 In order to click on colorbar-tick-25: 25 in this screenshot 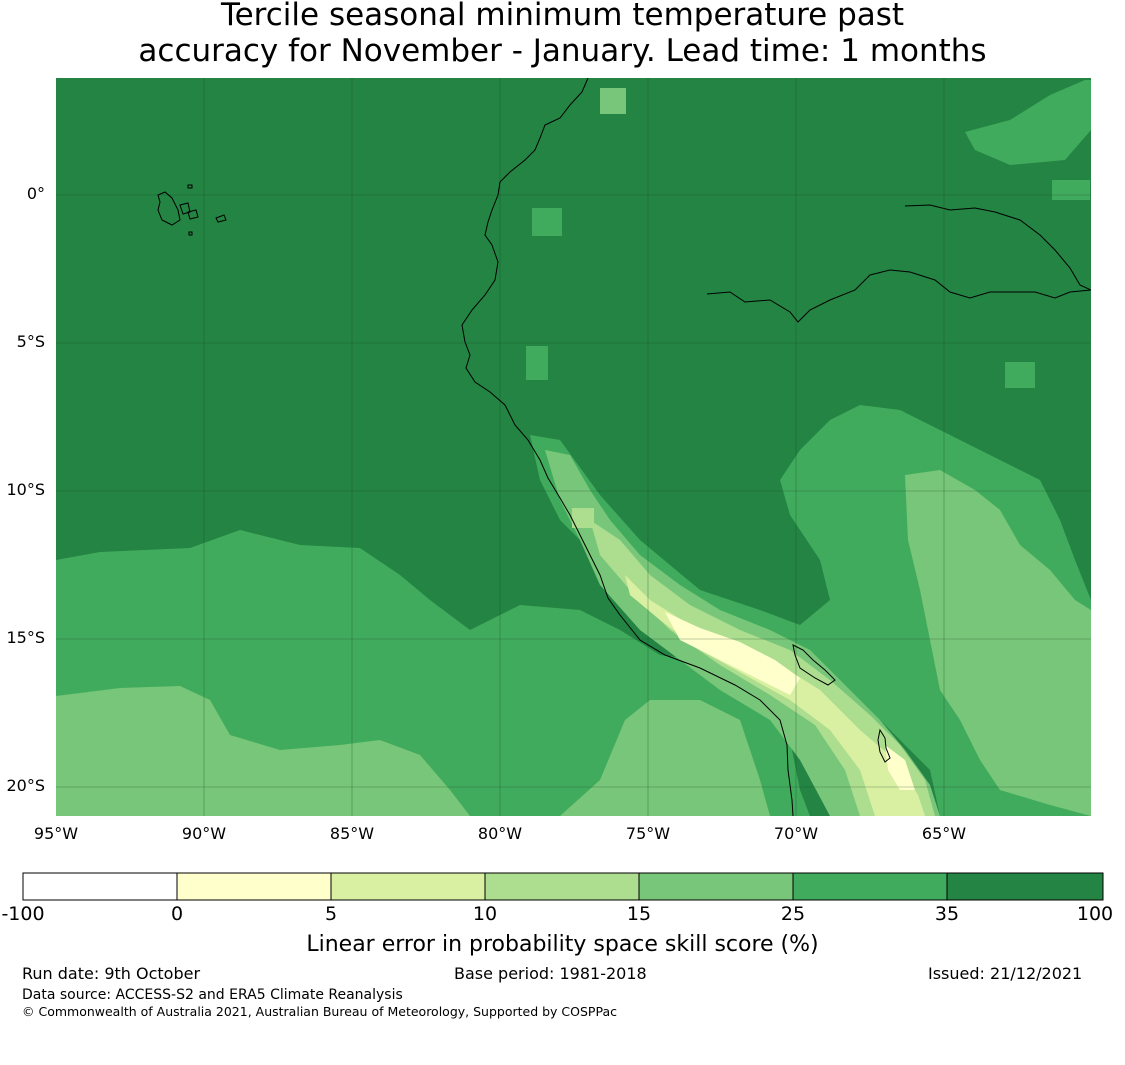, I will do `click(793, 914)`.